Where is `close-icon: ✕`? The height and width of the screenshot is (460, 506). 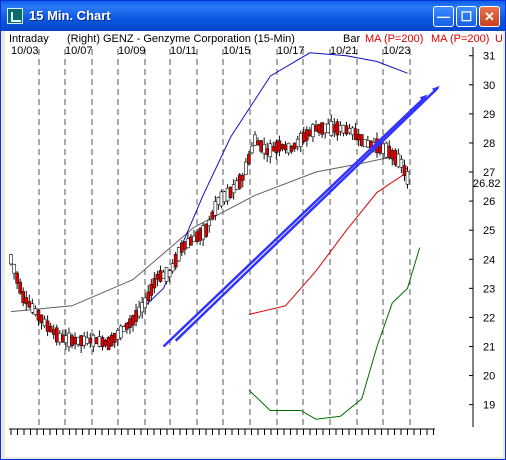 close-icon: ✕ is located at coordinates (489, 16).